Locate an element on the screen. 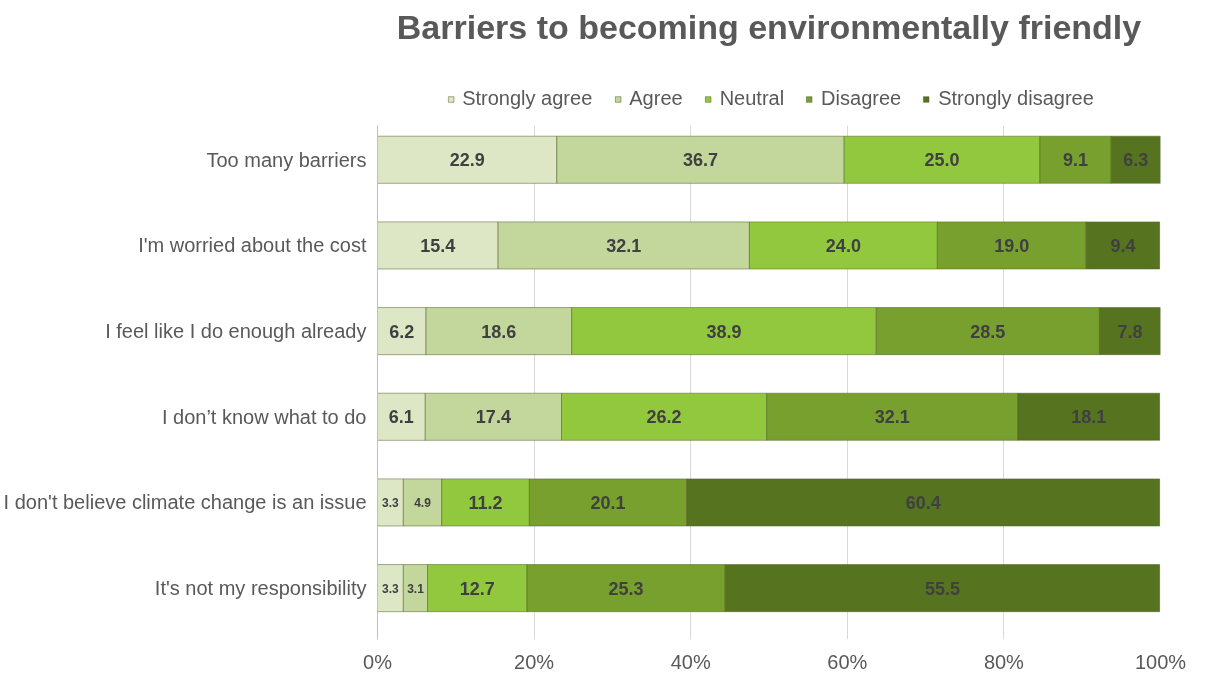 Image resolution: width=1210 pixels, height=689 pixels. legend-label: Strongly agree is located at coordinates (527, 98).